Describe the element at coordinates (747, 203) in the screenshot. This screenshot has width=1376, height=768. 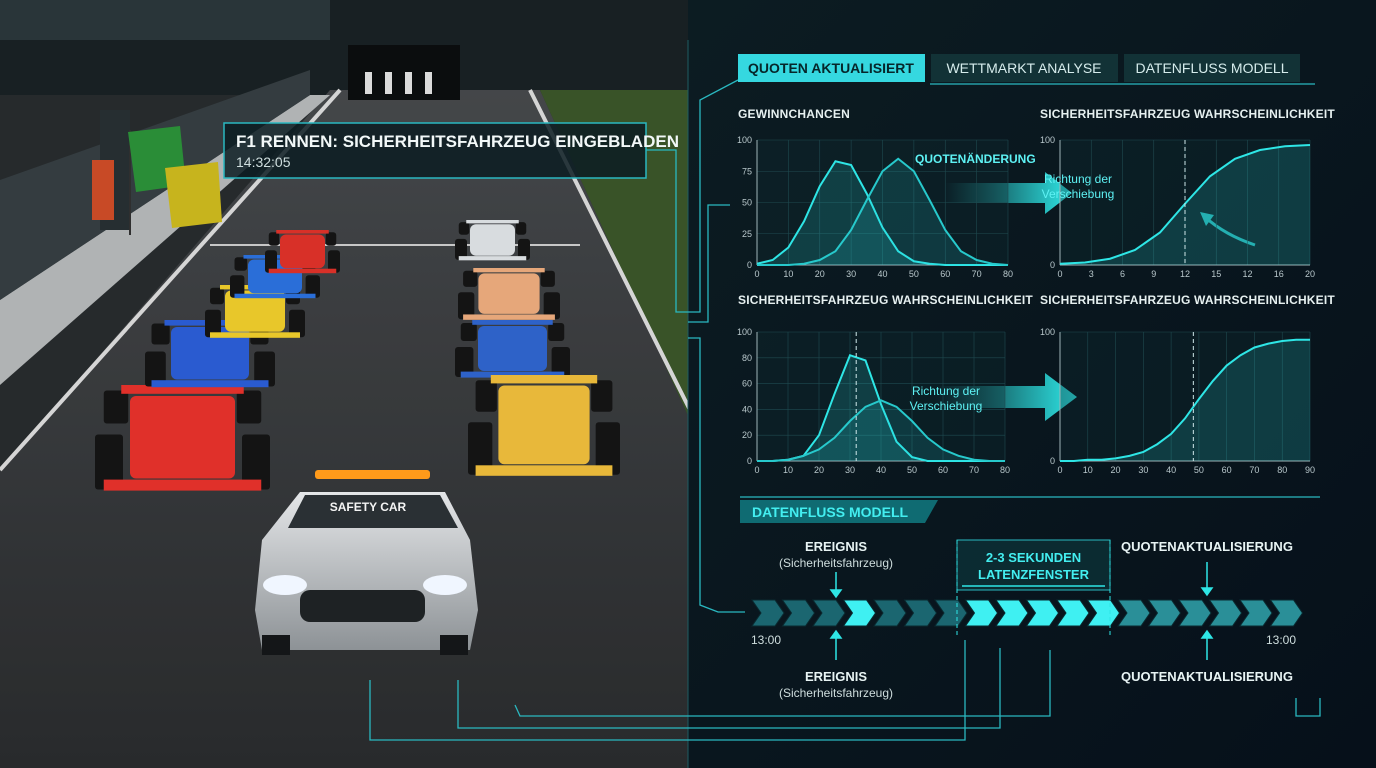
I see `y-tick-label: 50` at that location.